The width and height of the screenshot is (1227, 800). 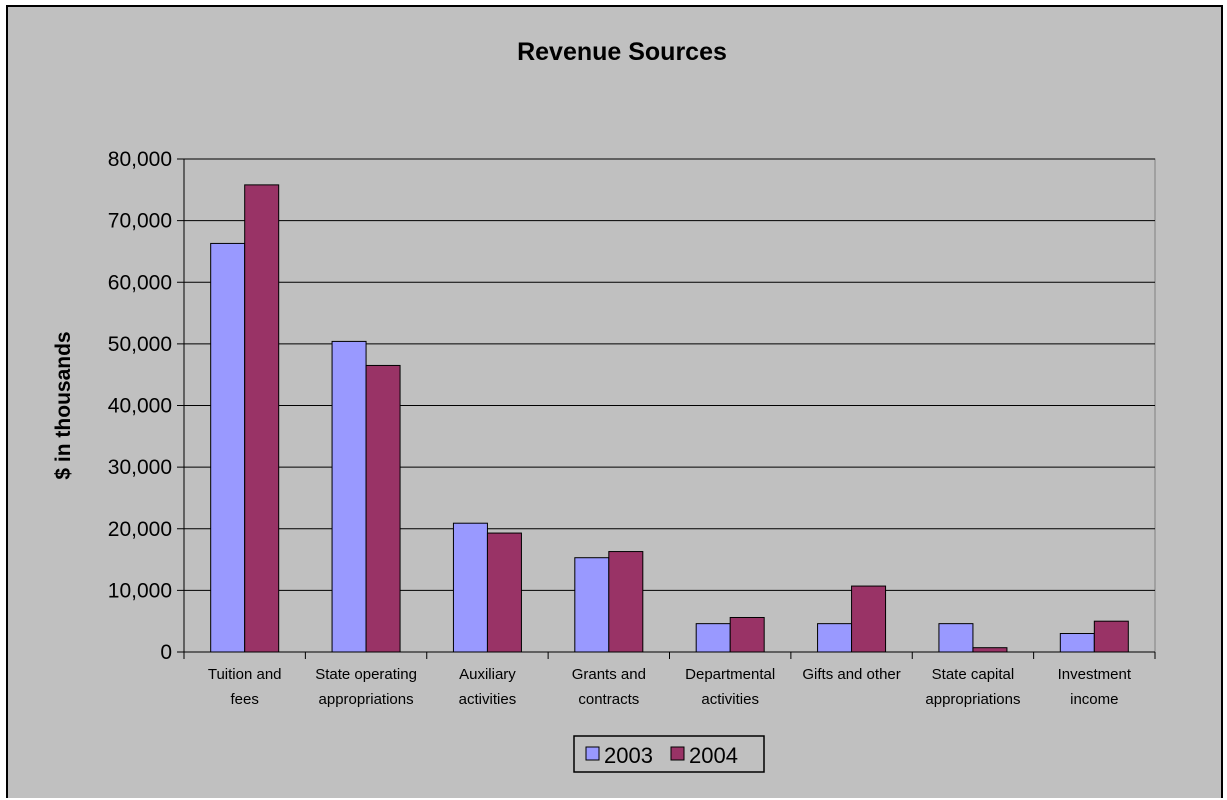 I want to click on x-tick-label: State capital, so click(x=973, y=674).